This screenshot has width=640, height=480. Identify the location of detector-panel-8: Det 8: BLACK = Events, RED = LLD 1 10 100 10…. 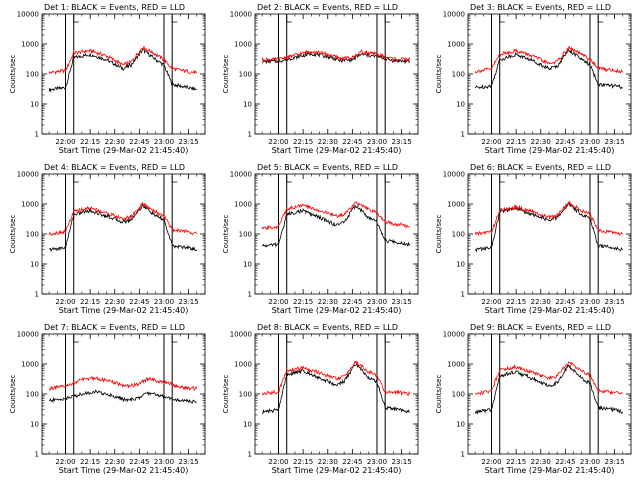
(319, 400).